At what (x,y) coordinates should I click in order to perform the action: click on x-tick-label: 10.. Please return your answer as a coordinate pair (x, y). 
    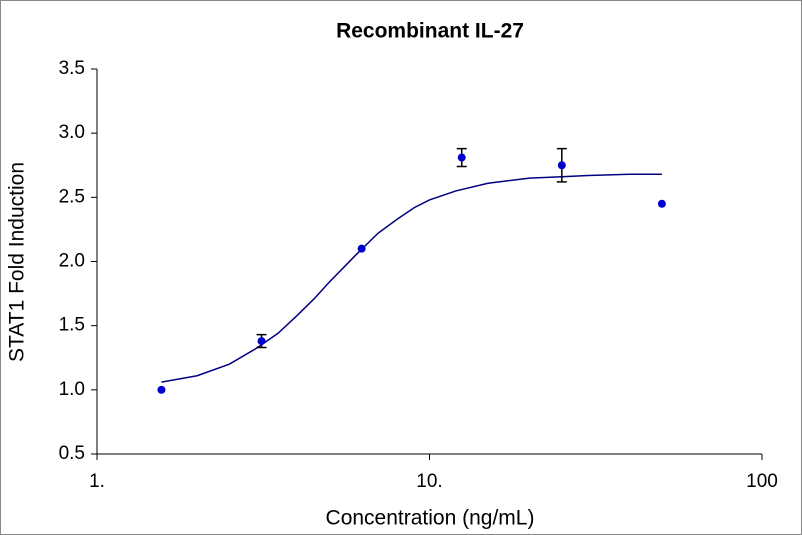
    Looking at the image, I should click on (429, 481).